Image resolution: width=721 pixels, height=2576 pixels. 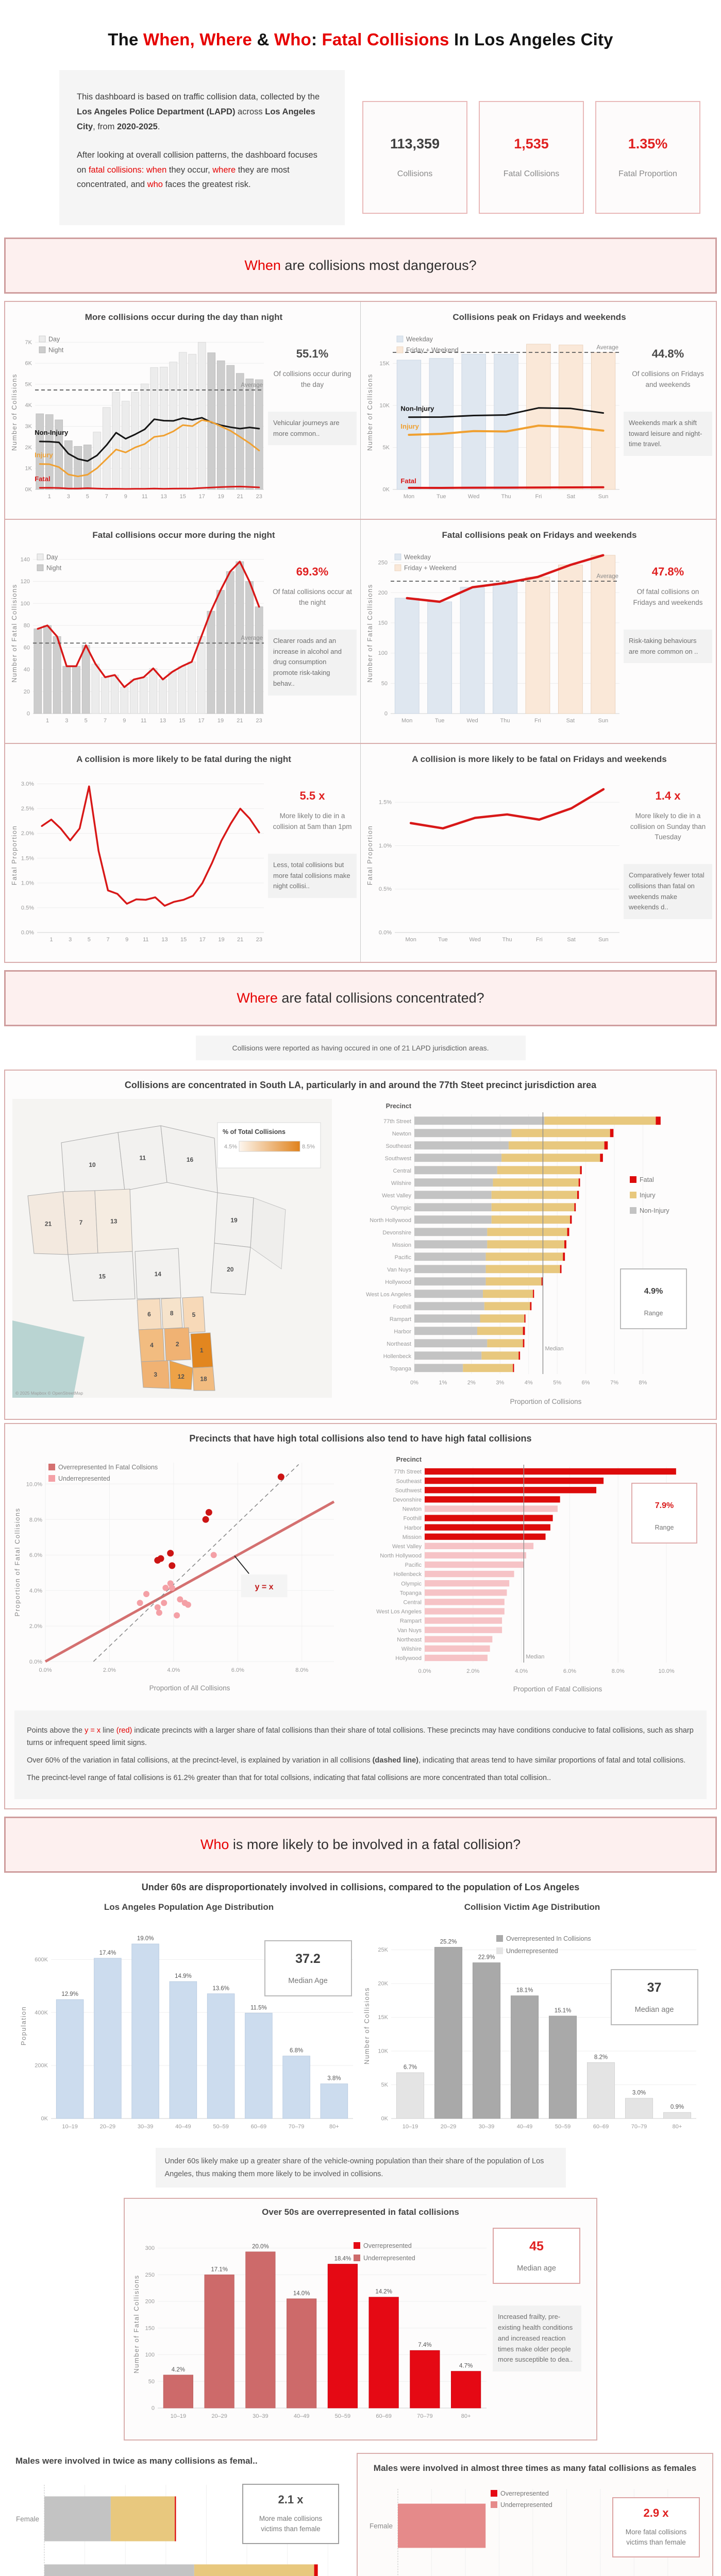 I want to click on svg-text: 15K, so click(x=385, y=364).